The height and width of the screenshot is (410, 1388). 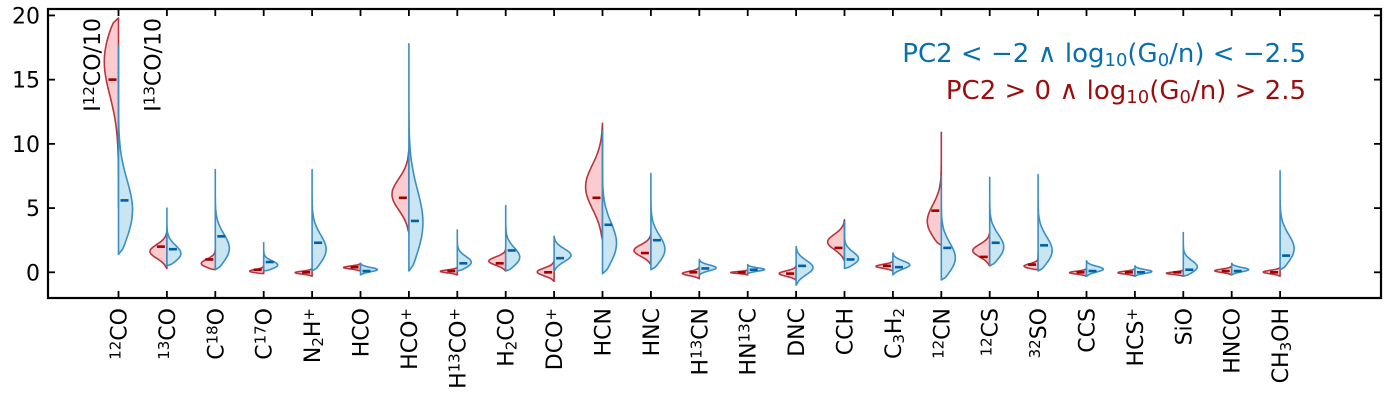 What do you see at coordinates (111, 113) in the screenshot?
I see `violin-a-12CO` at bounding box center [111, 113].